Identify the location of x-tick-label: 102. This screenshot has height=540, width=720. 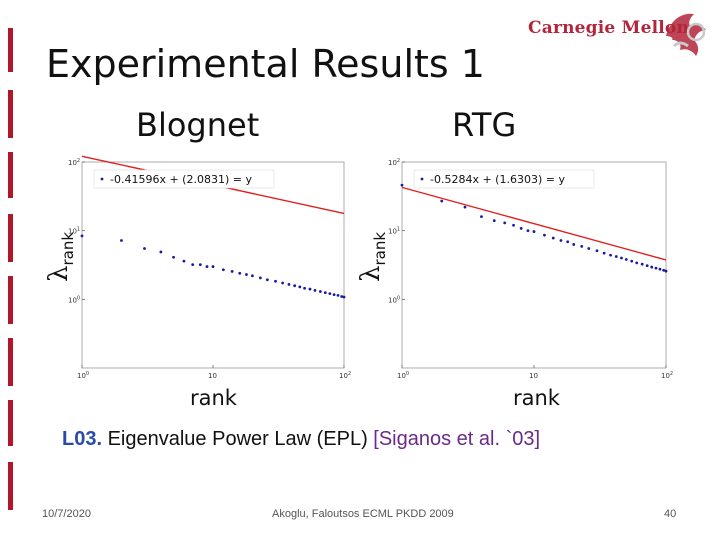
(345, 375).